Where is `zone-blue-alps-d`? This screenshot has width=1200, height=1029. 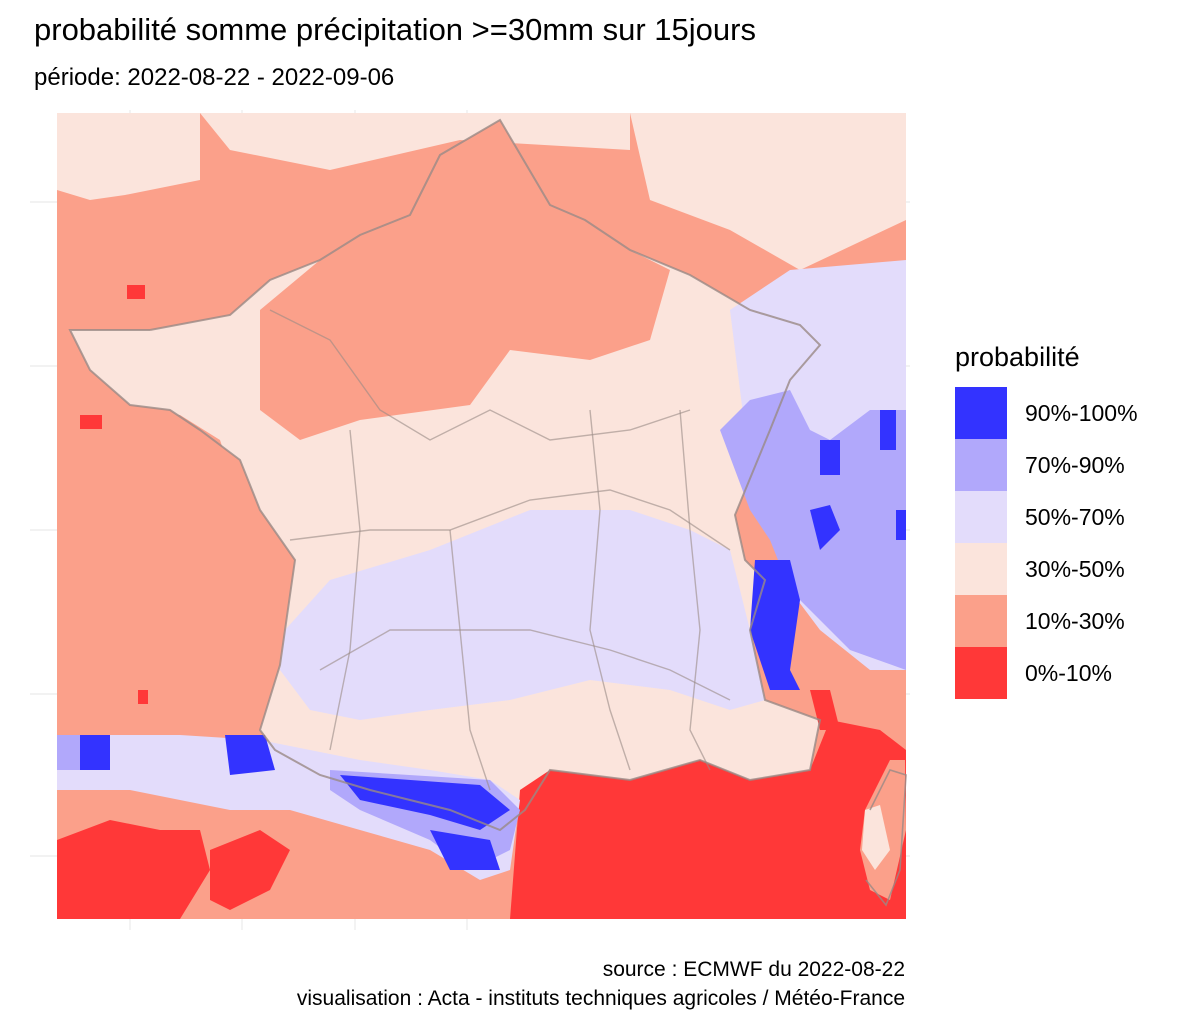 zone-blue-alps-d is located at coordinates (901, 525).